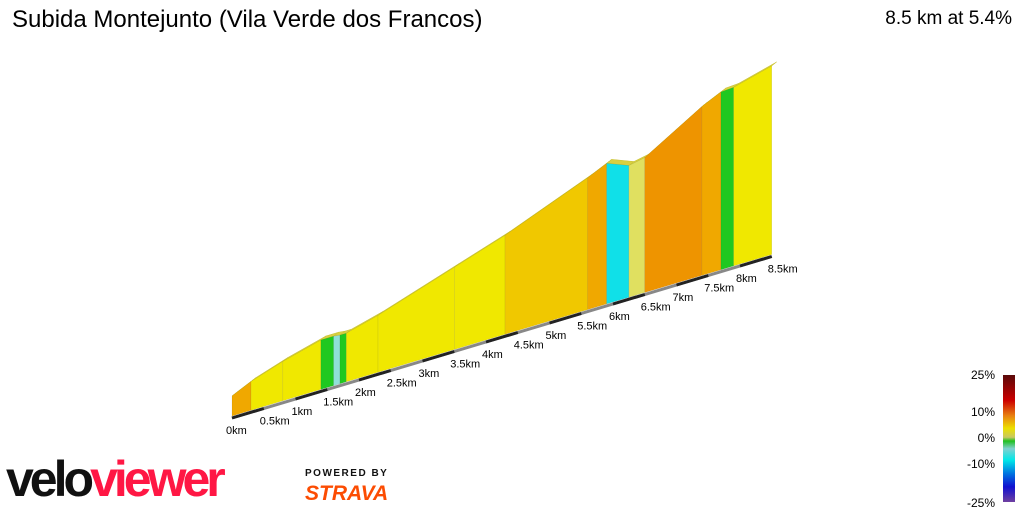 This screenshot has height=512, width=1024. What do you see at coordinates (338, 403) in the screenshot?
I see `x-tick-label: 1.5km` at bounding box center [338, 403].